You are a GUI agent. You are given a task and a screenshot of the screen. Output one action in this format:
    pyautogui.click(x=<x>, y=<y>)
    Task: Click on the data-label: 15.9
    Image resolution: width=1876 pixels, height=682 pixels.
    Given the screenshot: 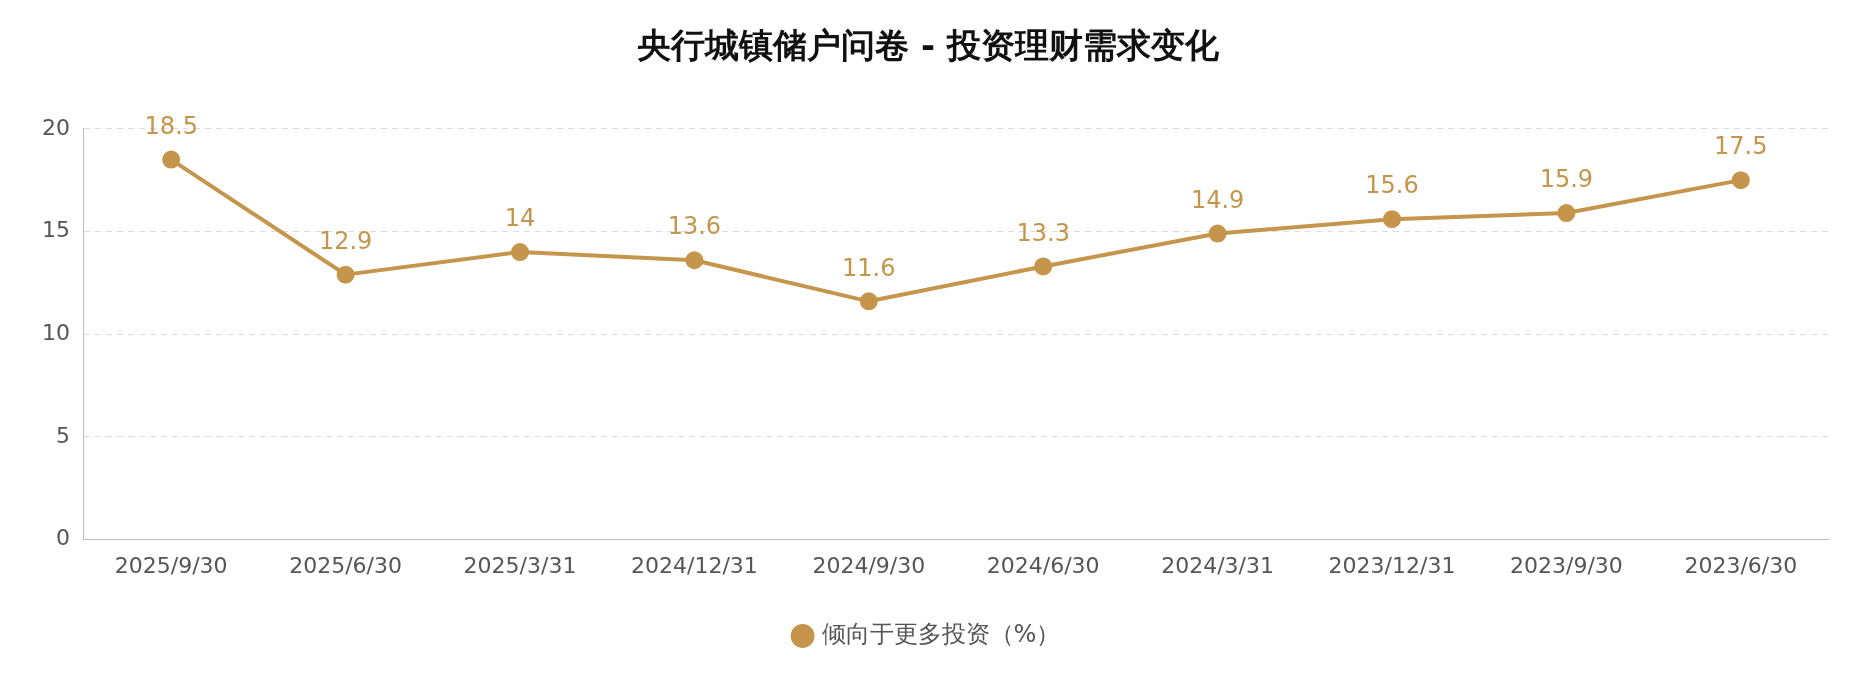 What is the action you would take?
    pyautogui.click(x=1566, y=179)
    